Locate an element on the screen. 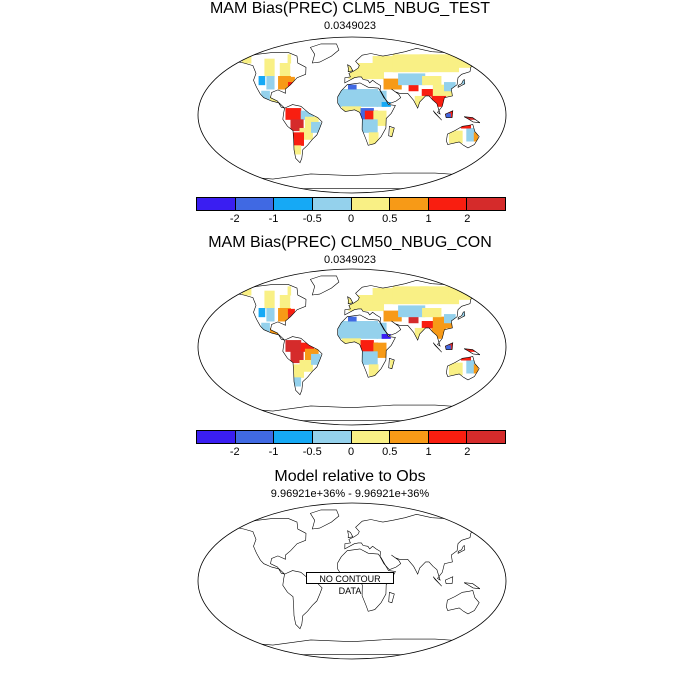 The image size is (700, 700). panel1-map is located at coordinates (352, 115).